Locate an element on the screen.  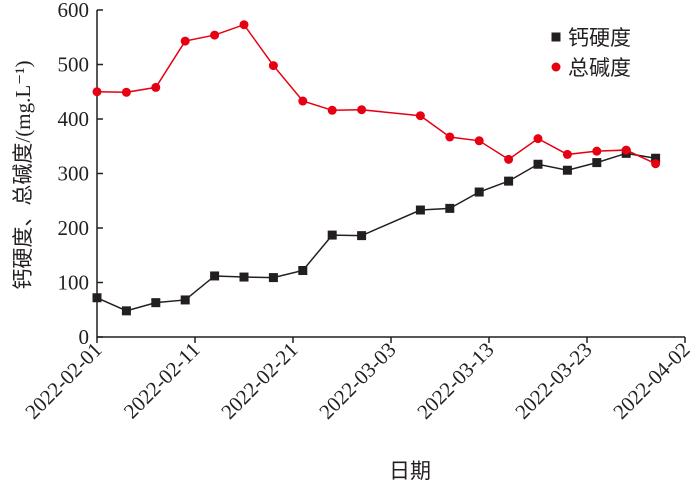
y-tick-label: 300 is located at coordinates (74, 174).